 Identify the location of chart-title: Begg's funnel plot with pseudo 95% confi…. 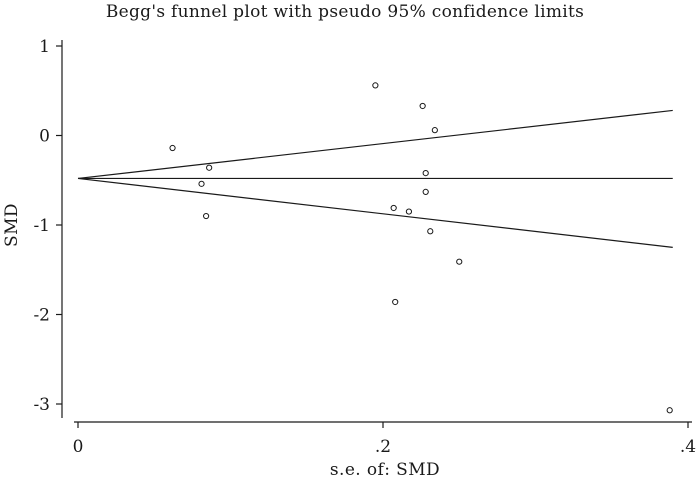
(345, 12).